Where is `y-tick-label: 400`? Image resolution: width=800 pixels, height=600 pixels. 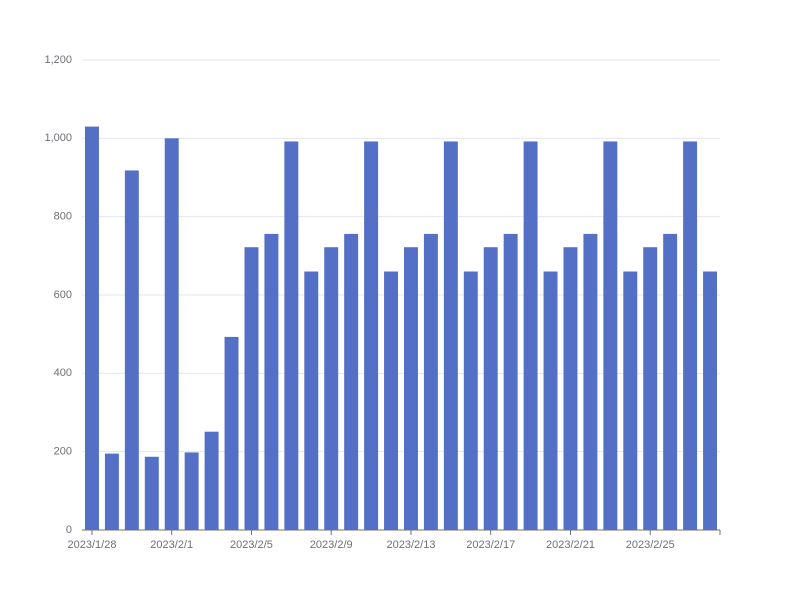
y-tick-label: 400 is located at coordinates (63, 373).